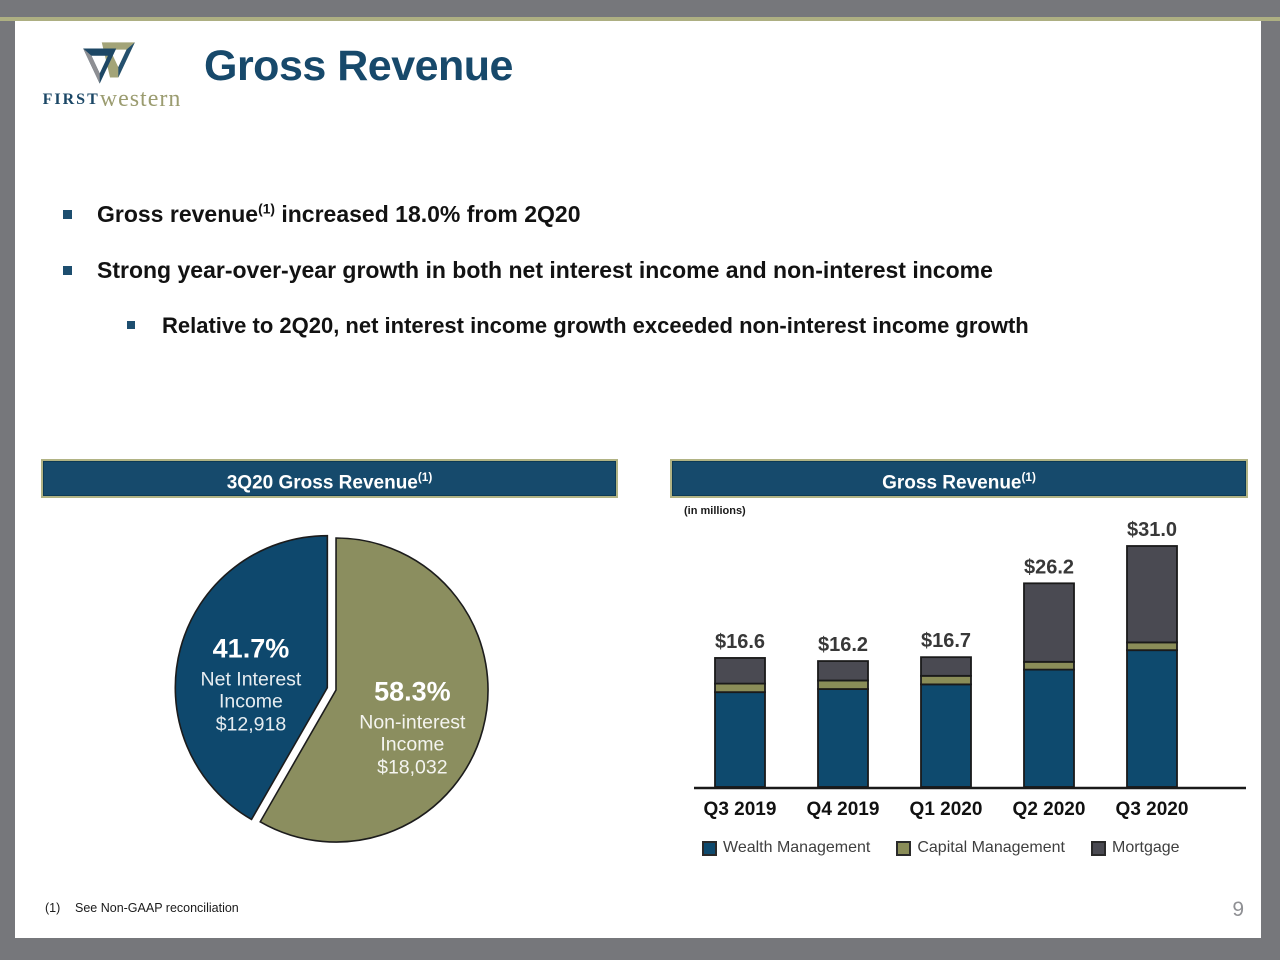 The height and width of the screenshot is (960, 1280). Describe the element at coordinates (843, 809) in the screenshot. I see `bar-category-label: Q4 2019` at that location.